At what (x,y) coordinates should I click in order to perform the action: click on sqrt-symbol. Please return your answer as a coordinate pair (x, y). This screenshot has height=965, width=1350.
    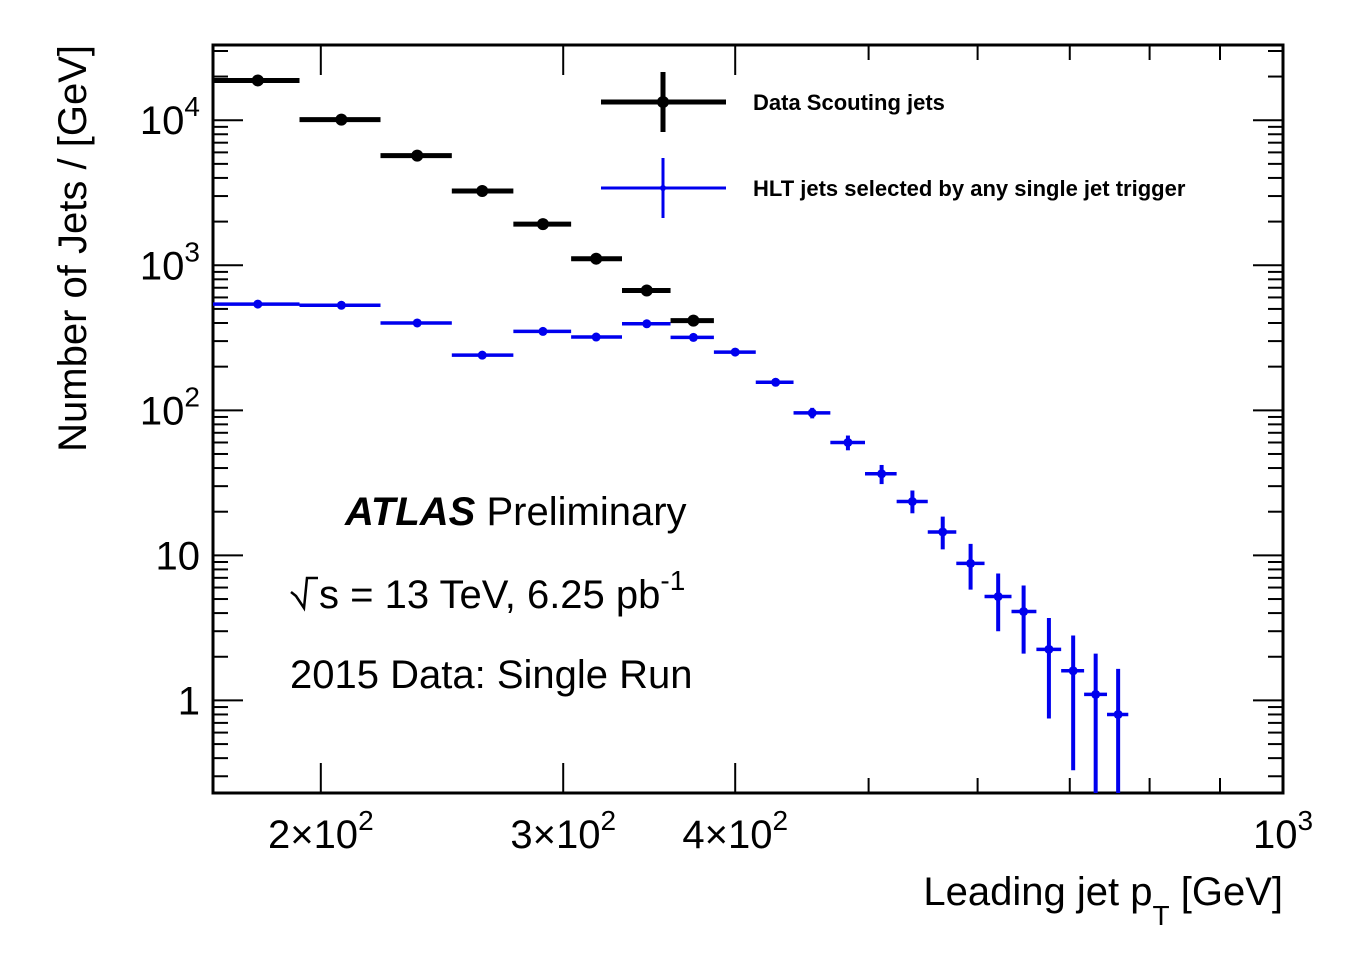
    Looking at the image, I should click on (304, 594).